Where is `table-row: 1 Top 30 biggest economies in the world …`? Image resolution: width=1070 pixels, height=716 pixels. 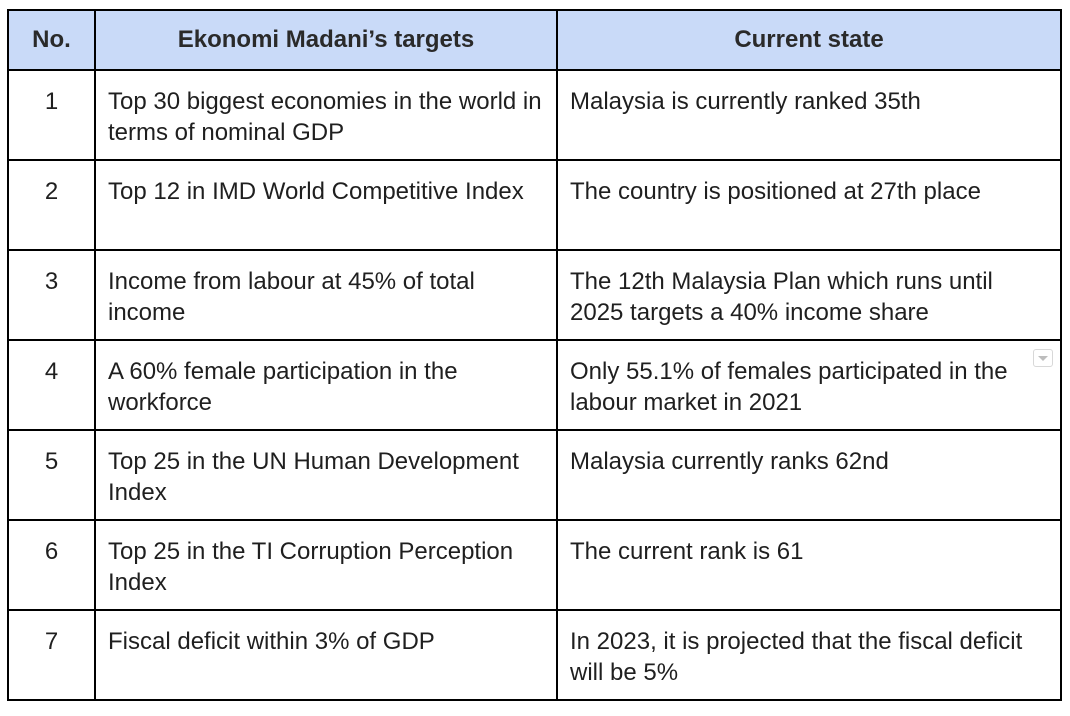
table-row: 1 Top 30 biggest economies in the world … is located at coordinates (534, 115).